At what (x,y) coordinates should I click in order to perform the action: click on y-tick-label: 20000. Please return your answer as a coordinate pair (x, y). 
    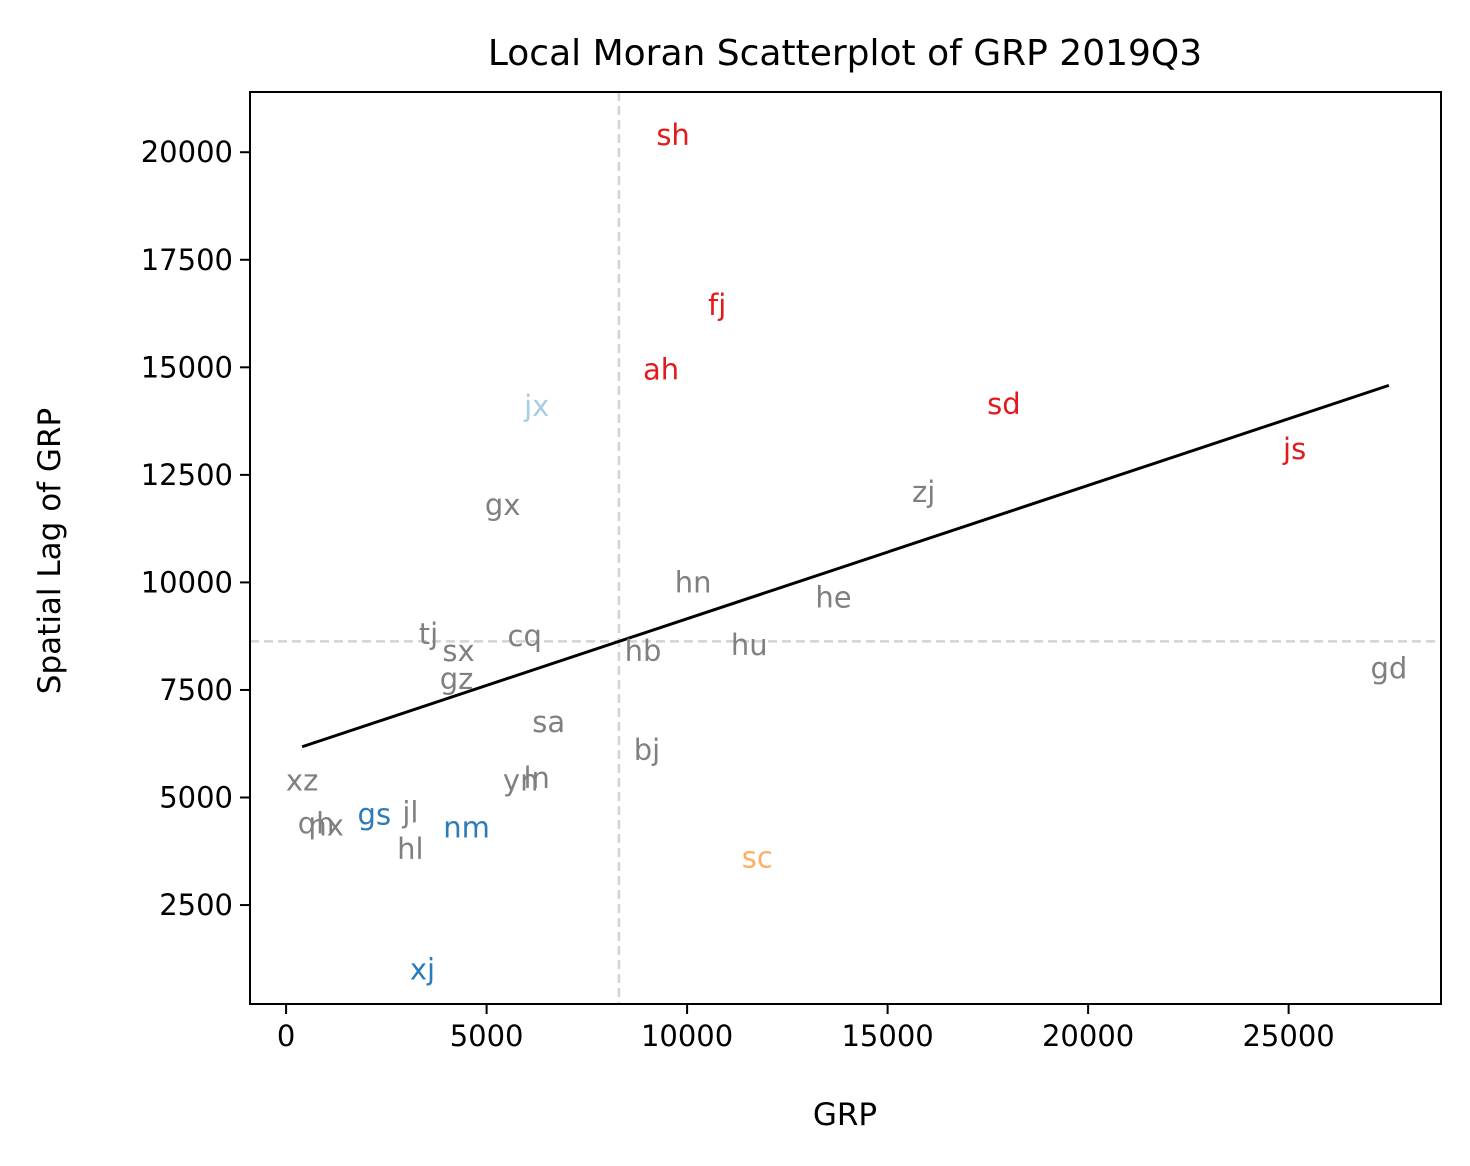
    Looking at the image, I should click on (187, 152).